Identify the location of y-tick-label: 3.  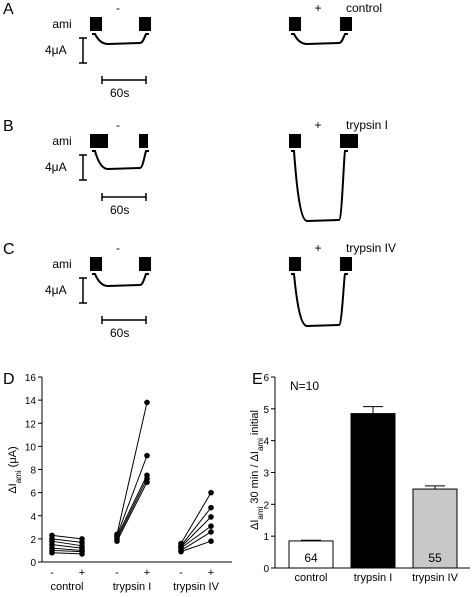
(266, 474).